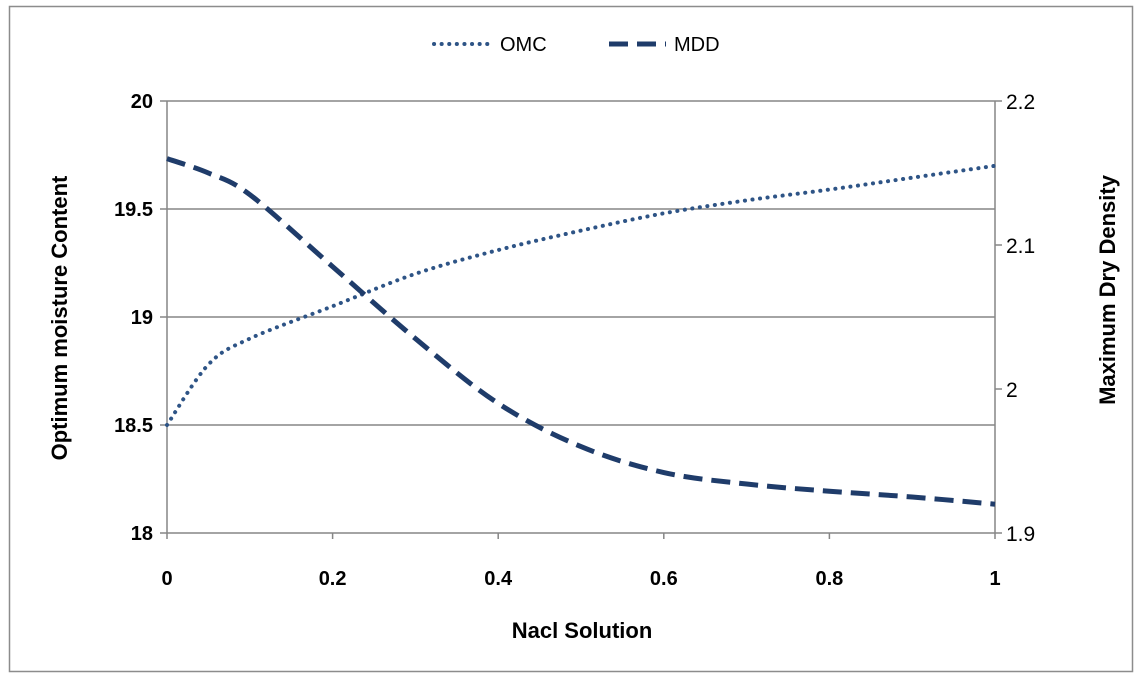 This screenshot has width=1135, height=680. What do you see at coordinates (133, 426) in the screenshot?
I see `y-left-tick-label: 18.5` at bounding box center [133, 426].